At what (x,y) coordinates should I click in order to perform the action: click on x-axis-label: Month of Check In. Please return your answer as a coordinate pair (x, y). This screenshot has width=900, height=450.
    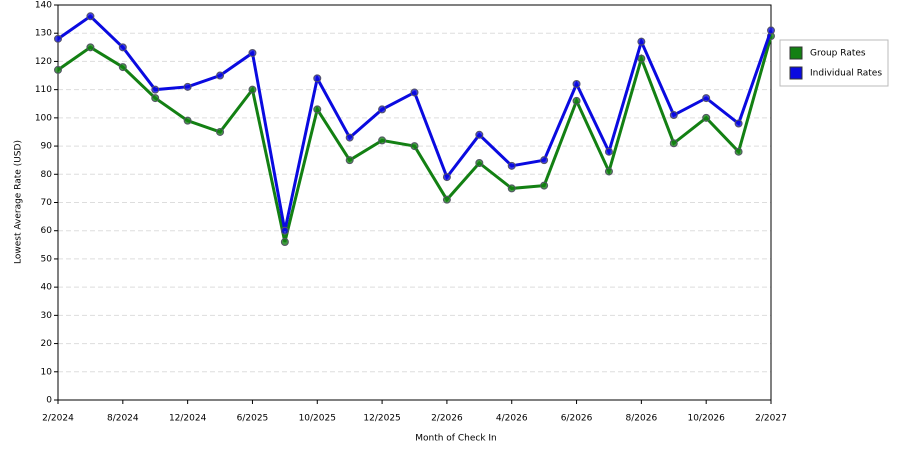
    Looking at the image, I should click on (456, 439).